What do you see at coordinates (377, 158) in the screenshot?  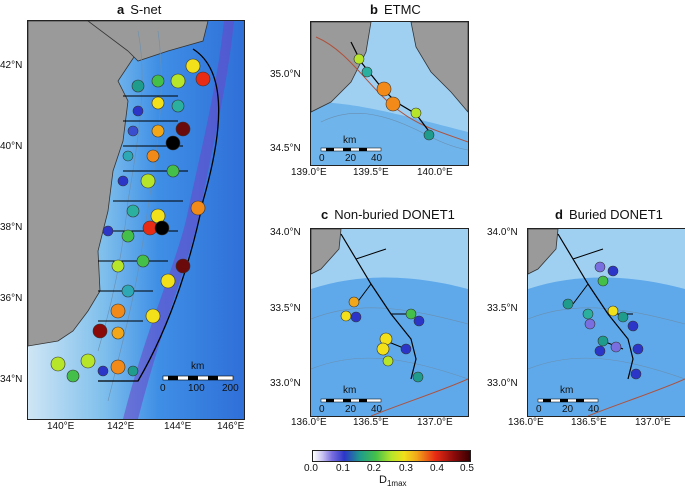 I see `scale-b-tick-2: 40` at bounding box center [377, 158].